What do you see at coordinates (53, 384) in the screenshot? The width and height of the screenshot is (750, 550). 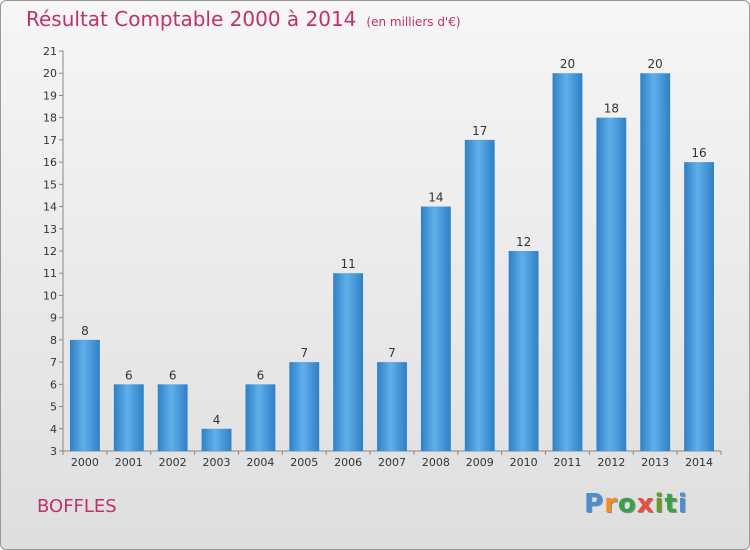 I see `y-tick-label: 6` at bounding box center [53, 384].